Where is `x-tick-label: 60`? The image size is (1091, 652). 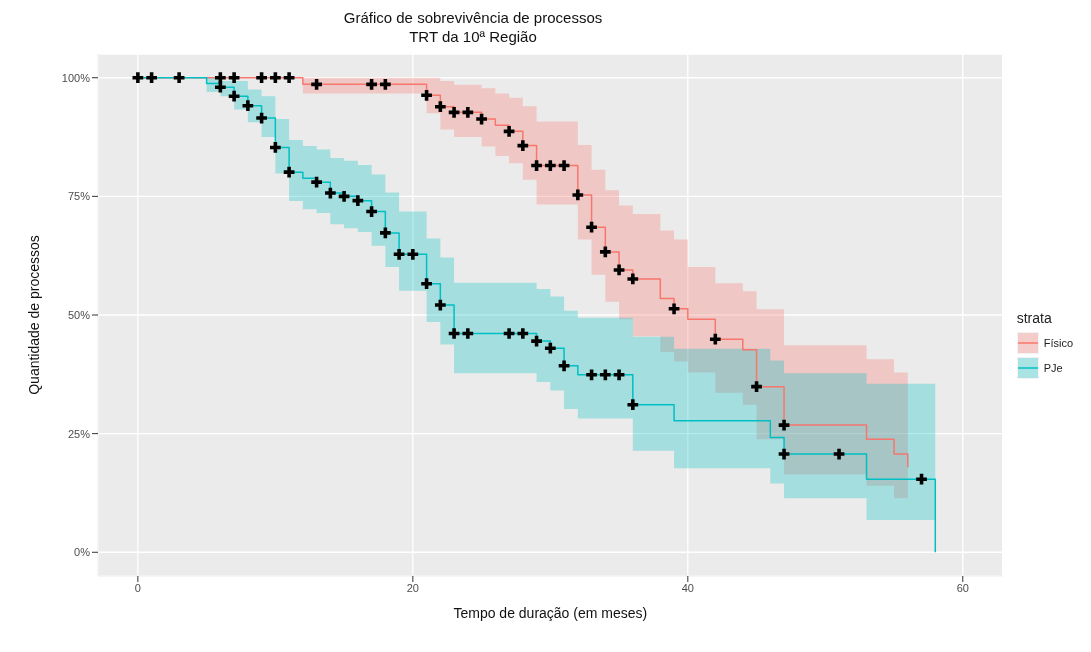
x-tick-label: 60 is located at coordinates (962, 587).